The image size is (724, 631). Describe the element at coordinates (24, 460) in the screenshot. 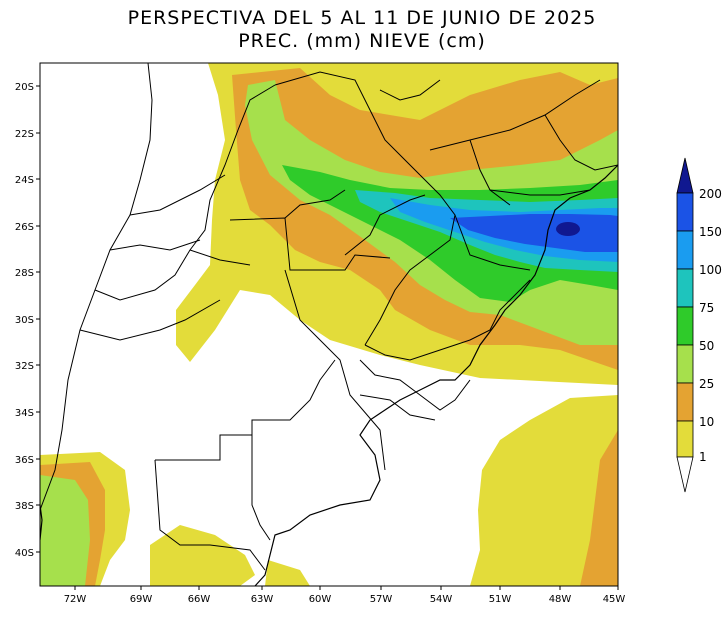

I see `lat-label-36s: 36S` at that location.